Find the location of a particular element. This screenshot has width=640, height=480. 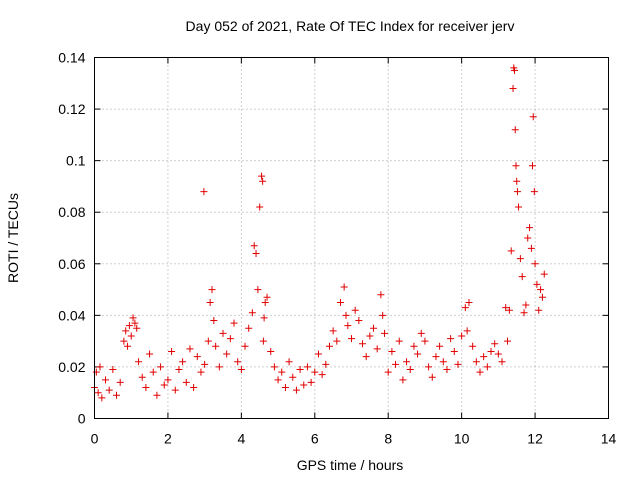

y-tick-label: 0.1 is located at coordinates (76, 161).